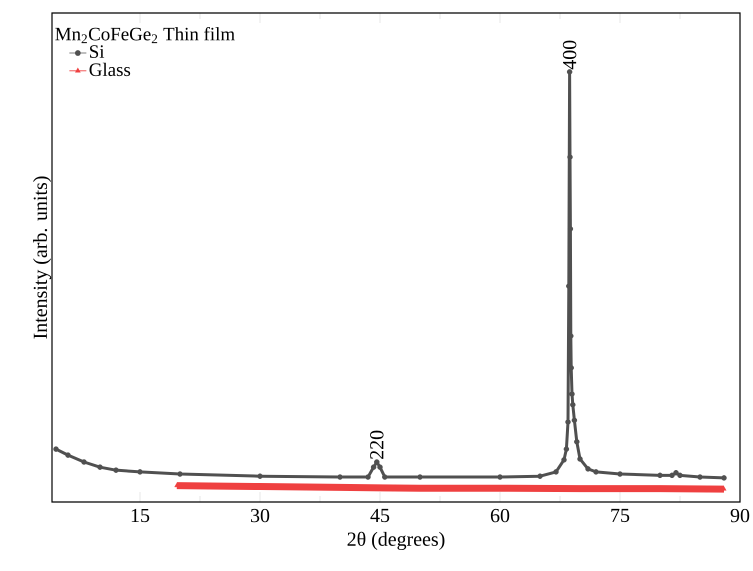 This screenshot has height=571, width=753. What do you see at coordinates (500, 515) in the screenshot?
I see `x-tick-label: 60` at bounding box center [500, 515].